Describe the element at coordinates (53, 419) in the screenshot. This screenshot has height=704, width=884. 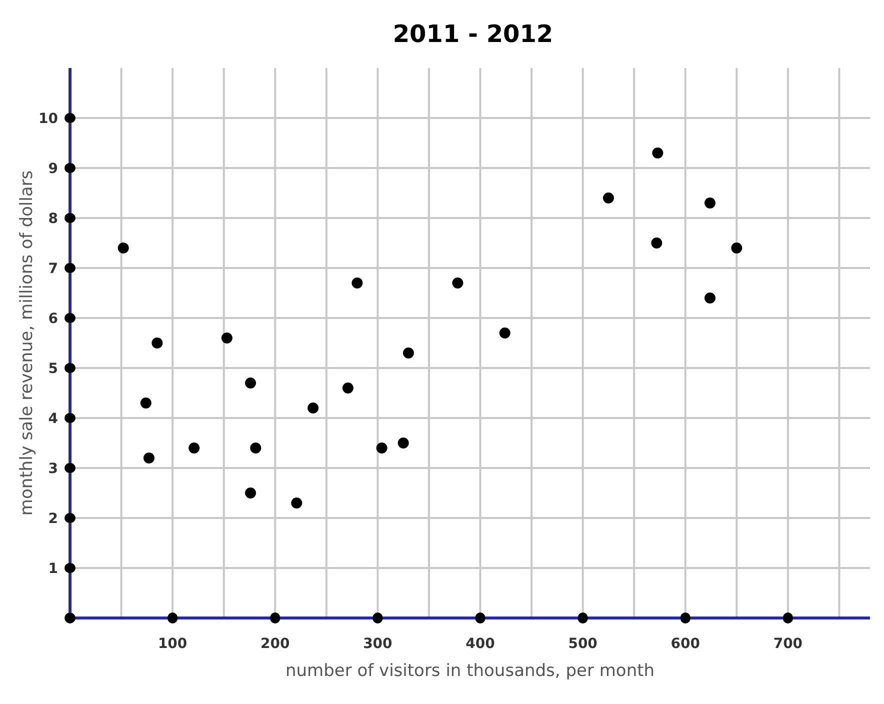
I see `y-tick-label: 4` at that location.